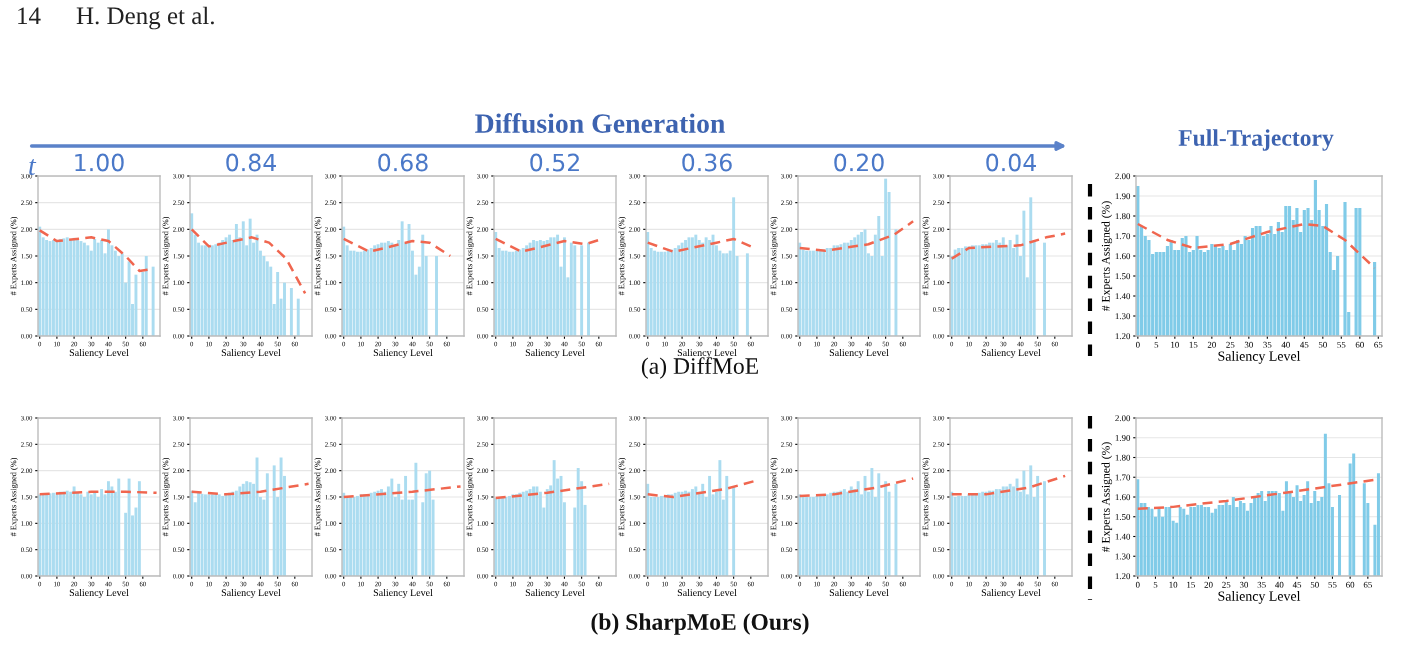 The image size is (1404, 654). What do you see at coordinates (554, 162) in the screenshot?
I see `chart-title: 0.52` at bounding box center [554, 162].